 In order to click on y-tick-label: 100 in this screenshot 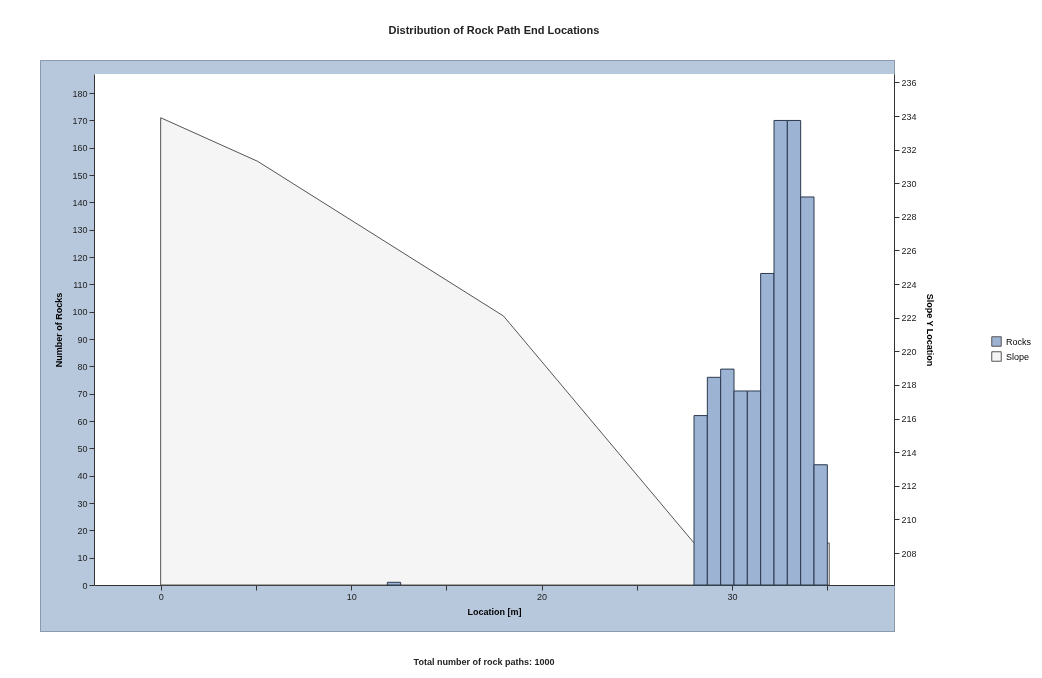, I will do `click(80, 312)`.